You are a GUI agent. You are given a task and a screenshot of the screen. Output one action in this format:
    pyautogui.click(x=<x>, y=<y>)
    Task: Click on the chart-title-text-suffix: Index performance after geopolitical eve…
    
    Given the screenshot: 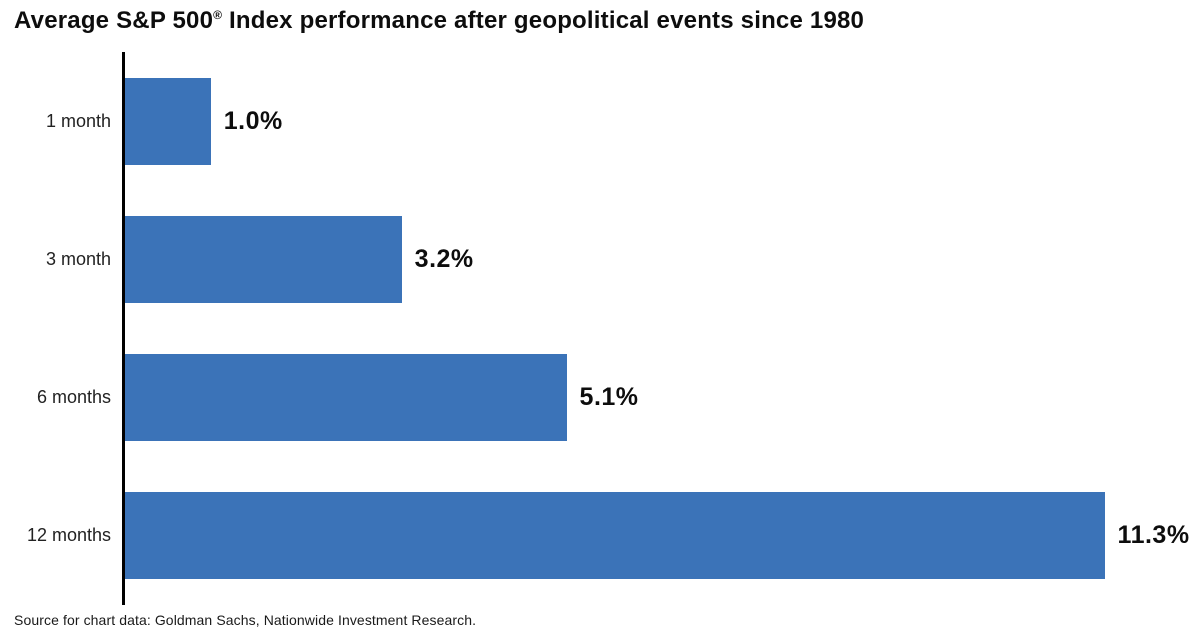 What is the action you would take?
    pyautogui.click(x=543, y=20)
    